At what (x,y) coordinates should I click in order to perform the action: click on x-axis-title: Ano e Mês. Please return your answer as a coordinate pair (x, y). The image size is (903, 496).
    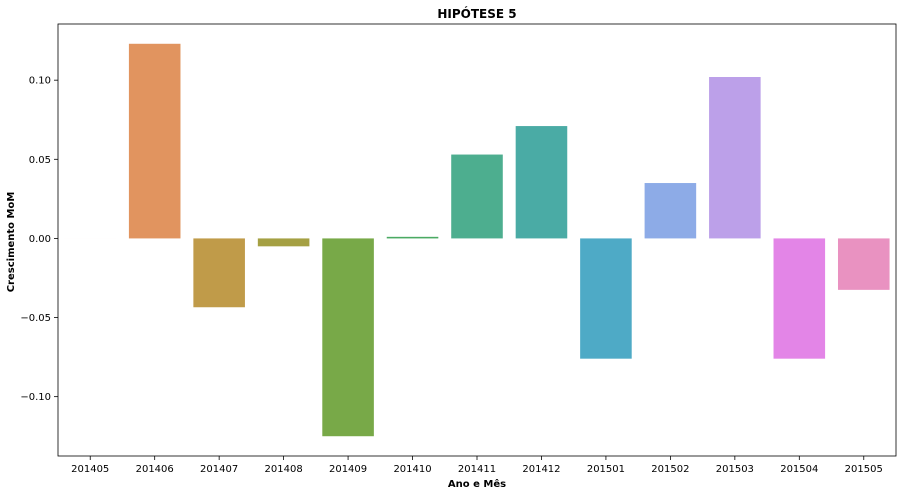
    Looking at the image, I should click on (477, 484).